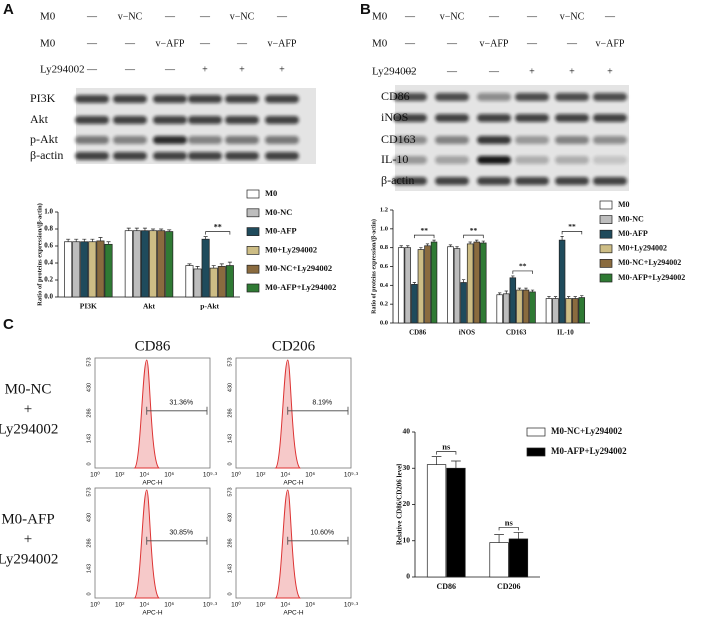  Describe the element at coordinates (181, 403) in the screenshot. I see `gate-percent: 31.36%` at that location.